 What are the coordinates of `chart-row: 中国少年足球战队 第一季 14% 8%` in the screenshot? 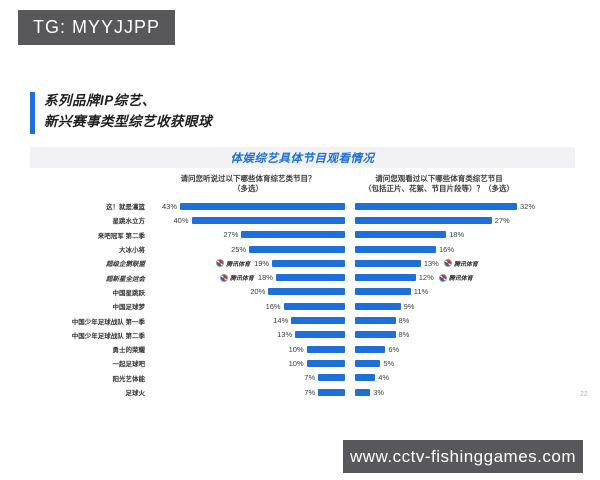 It's located at (306, 320).